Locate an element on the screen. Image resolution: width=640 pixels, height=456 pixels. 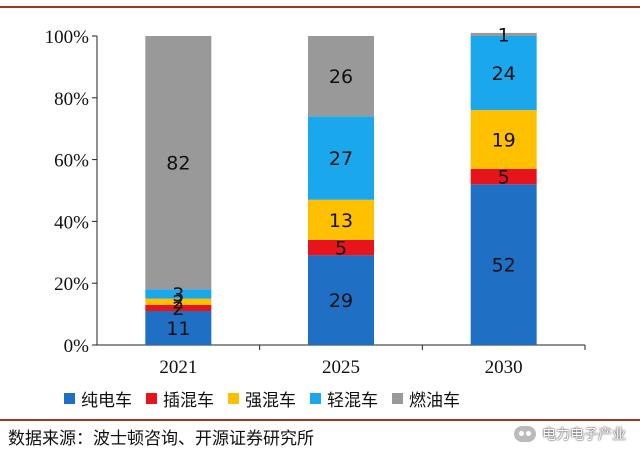
data-label: 29 is located at coordinates (341, 301).